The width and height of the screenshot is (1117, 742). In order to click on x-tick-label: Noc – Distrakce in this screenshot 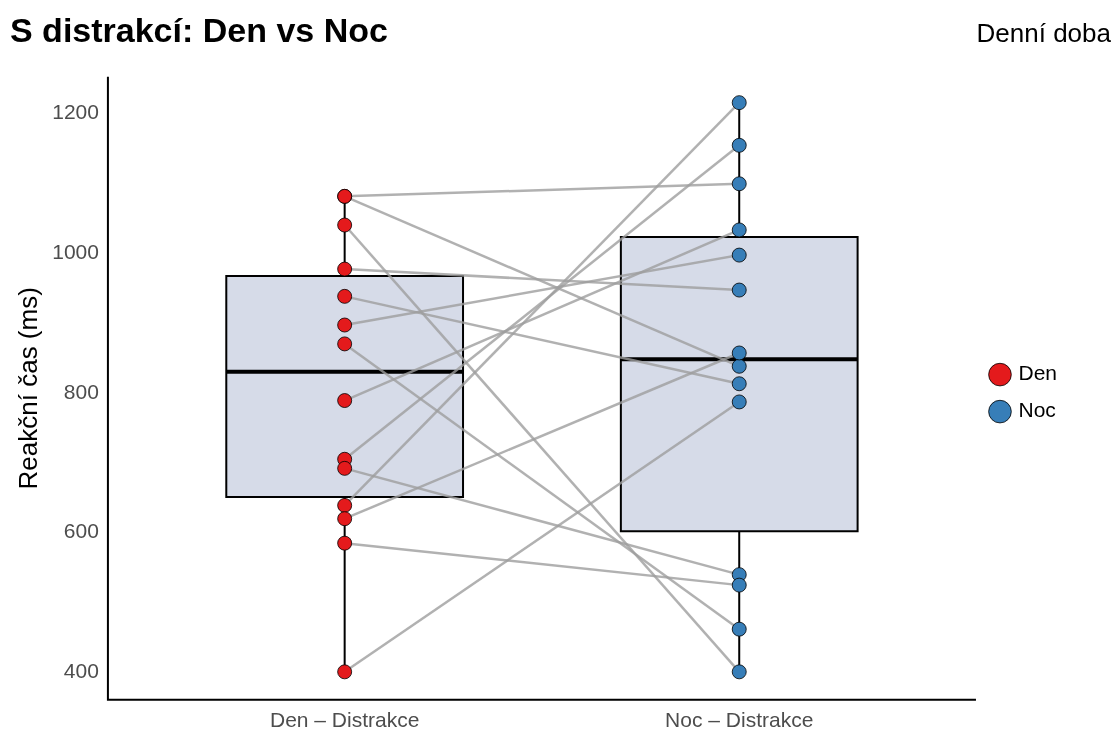, I will do `click(739, 720)`.